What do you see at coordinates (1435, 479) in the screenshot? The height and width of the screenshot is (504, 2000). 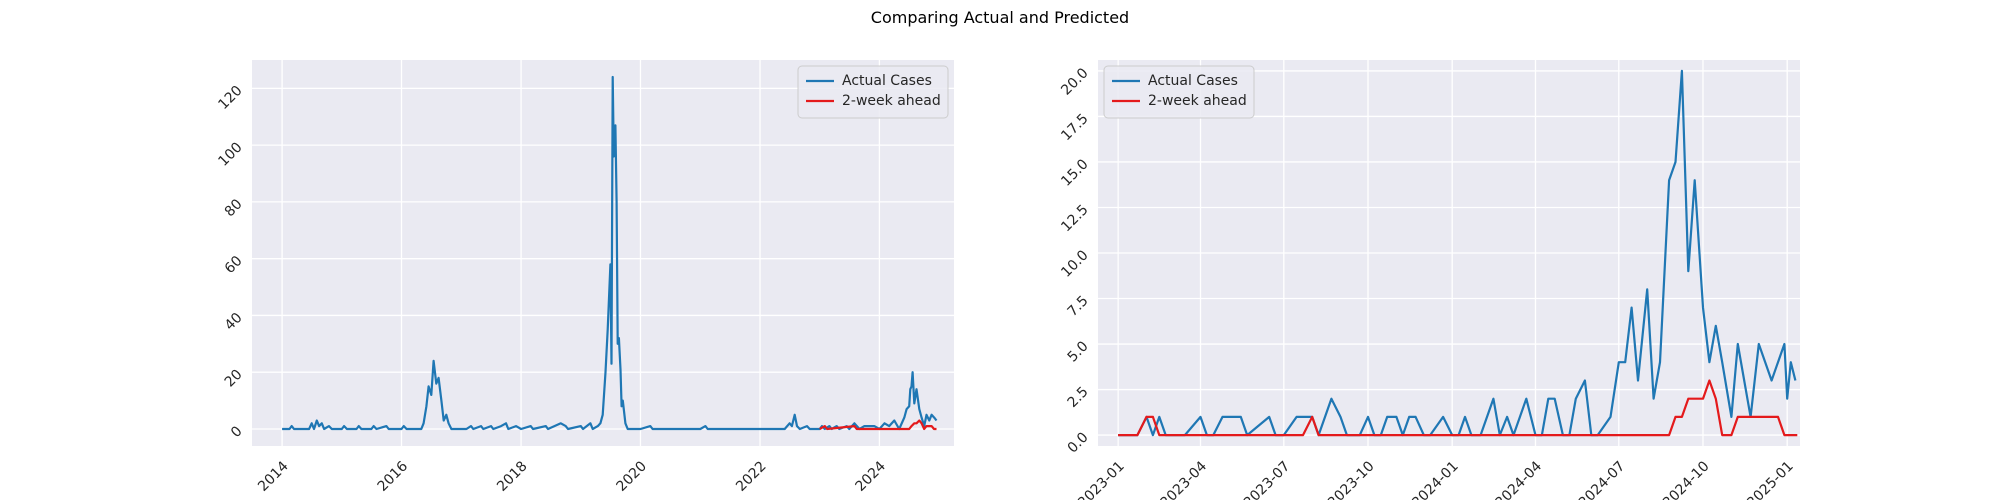 I see `x-tick-label: 2024-01` at bounding box center [1435, 479].